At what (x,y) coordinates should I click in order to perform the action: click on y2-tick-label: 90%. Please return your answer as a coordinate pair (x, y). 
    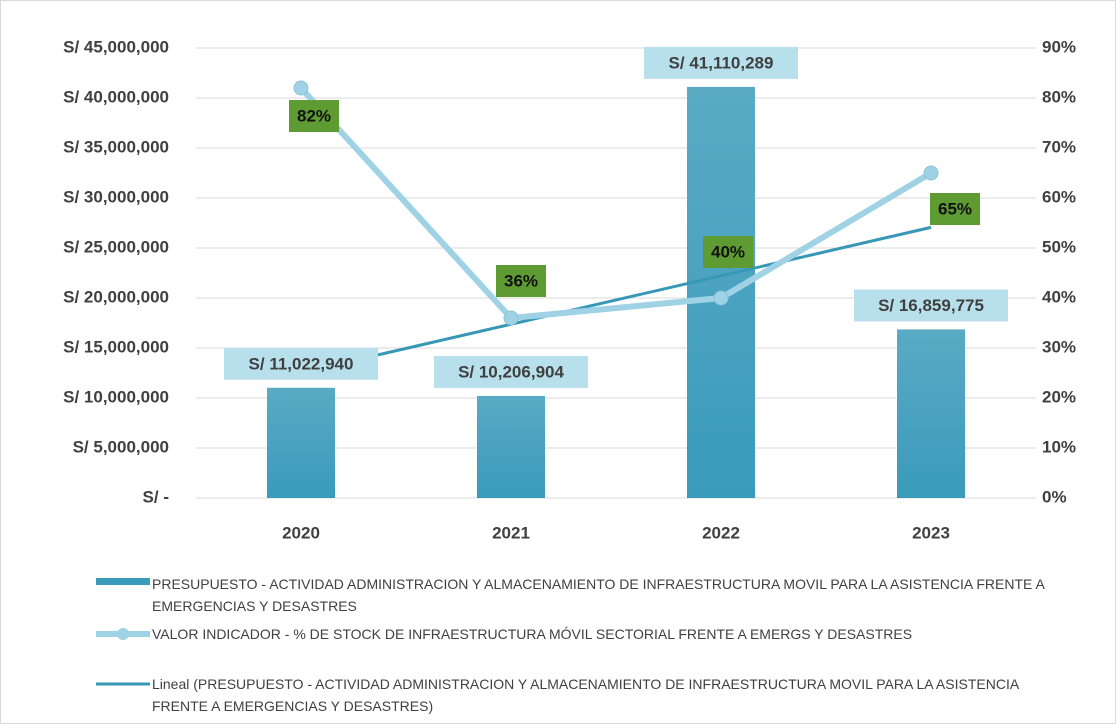
    Looking at the image, I should click on (1059, 46).